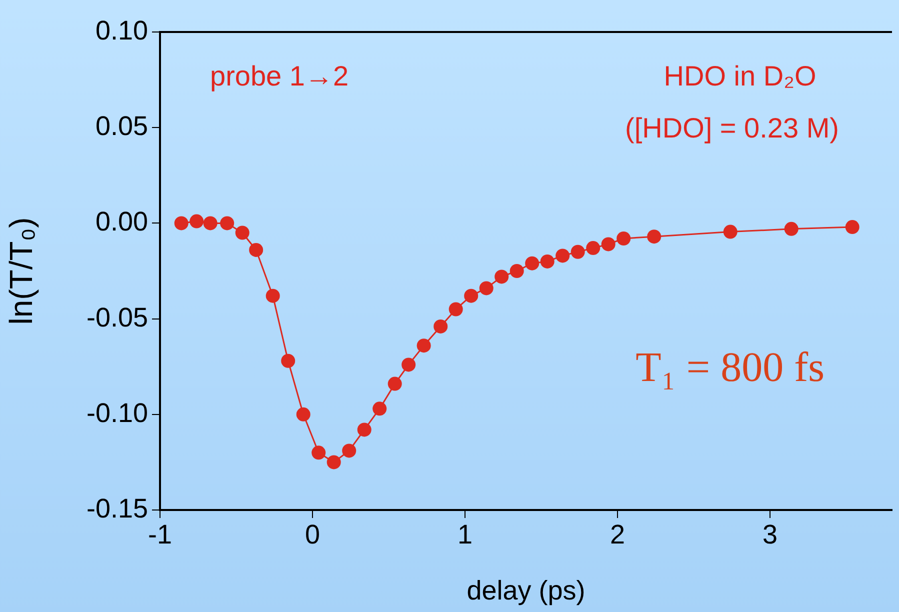  Describe the element at coordinates (526, 590) in the screenshot. I see `x-axis-title: delay (ps)` at that location.